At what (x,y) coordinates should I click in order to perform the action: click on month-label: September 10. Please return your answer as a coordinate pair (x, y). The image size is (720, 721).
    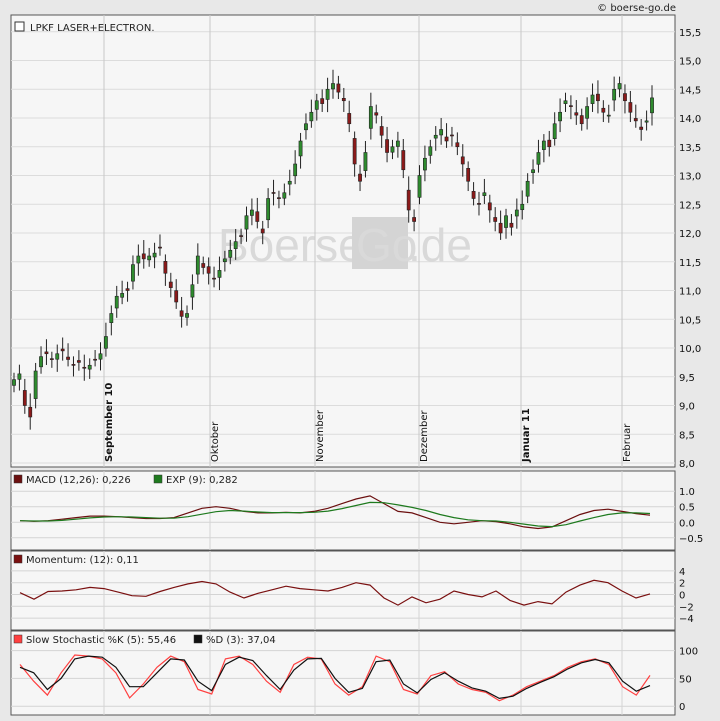
    Looking at the image, I should click on (109, 422).